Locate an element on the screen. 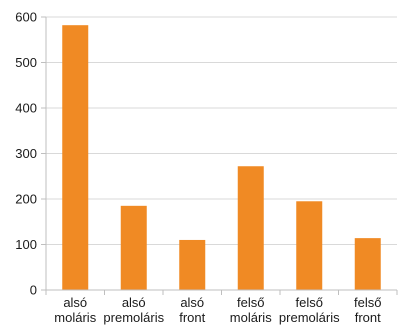 Image resolution: width=405 pixels, height=333 pixels. x-category-label: felső premoláris is located at coordinates (309, 310).